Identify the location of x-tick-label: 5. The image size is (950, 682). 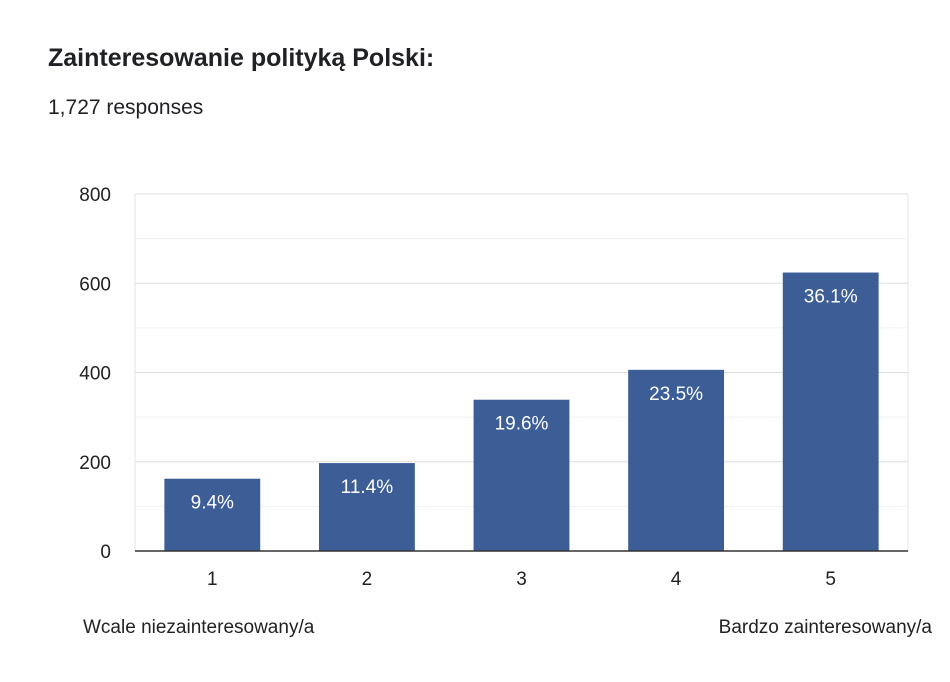
(830, 579).